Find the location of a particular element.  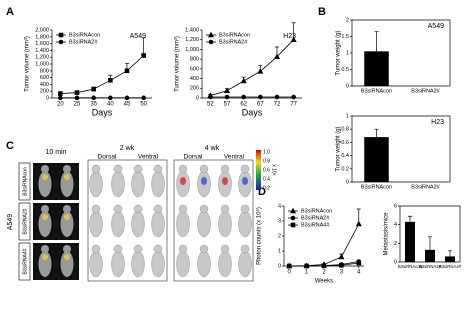

group-box is located at coordinates (213, 220).